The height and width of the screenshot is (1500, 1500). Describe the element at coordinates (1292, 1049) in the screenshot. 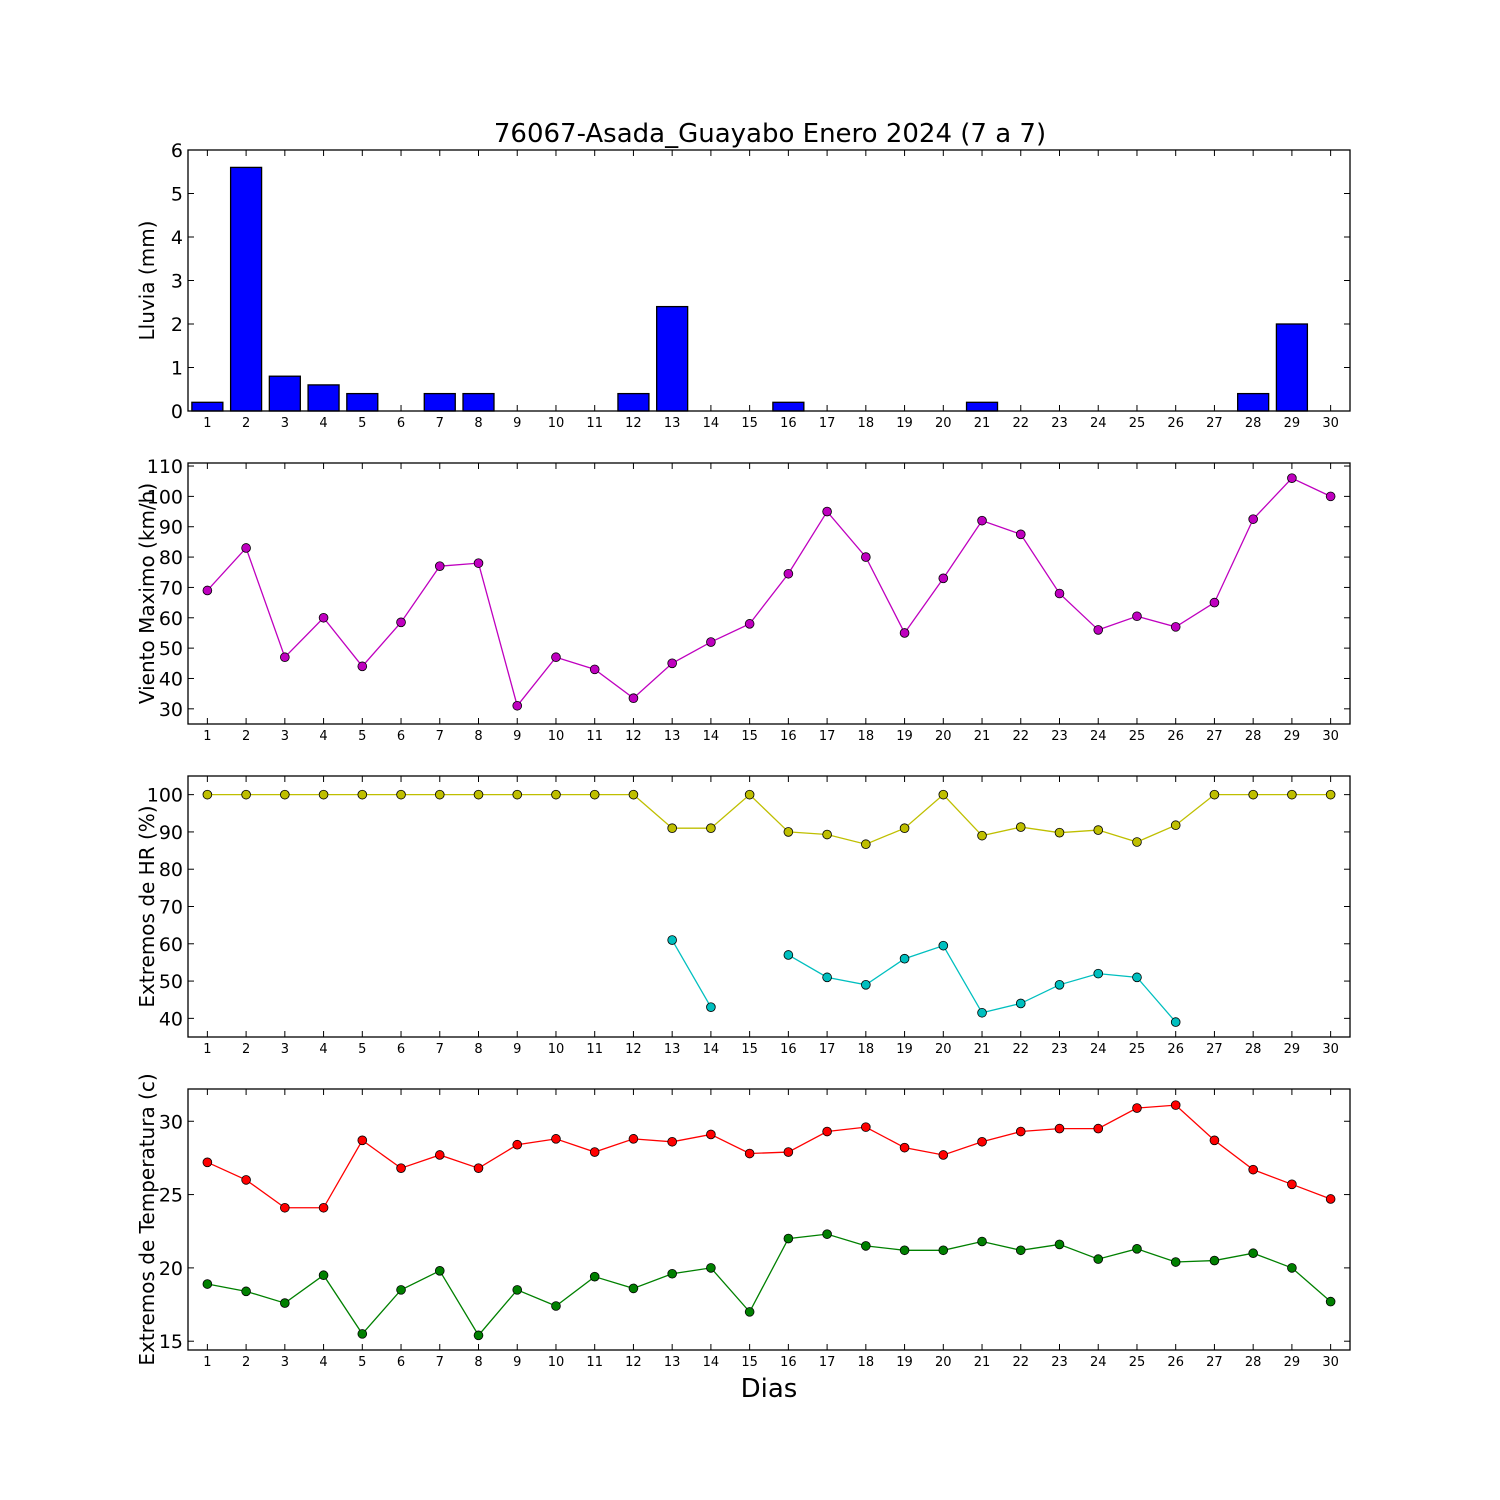

I see `xtick-label: 29` at that location.